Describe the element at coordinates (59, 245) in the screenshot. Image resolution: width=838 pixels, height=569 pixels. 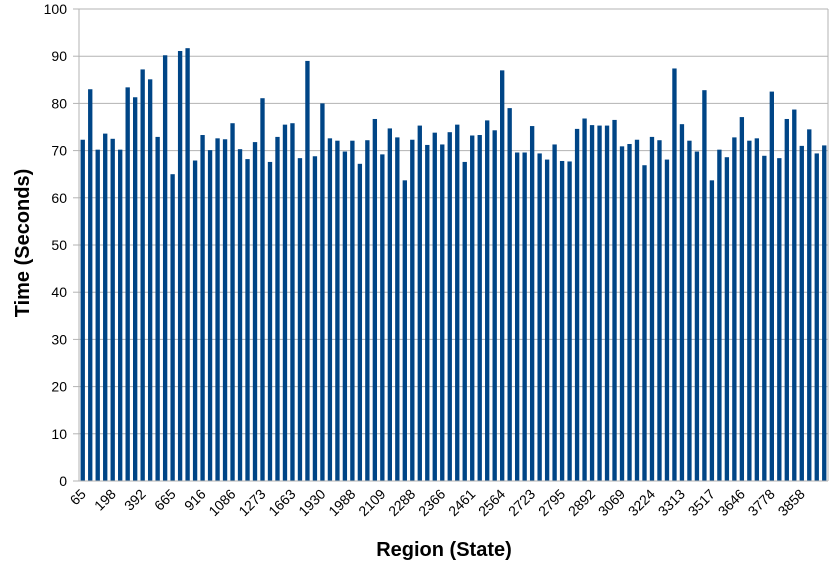
I see `y-tick-label: 50` at that location.